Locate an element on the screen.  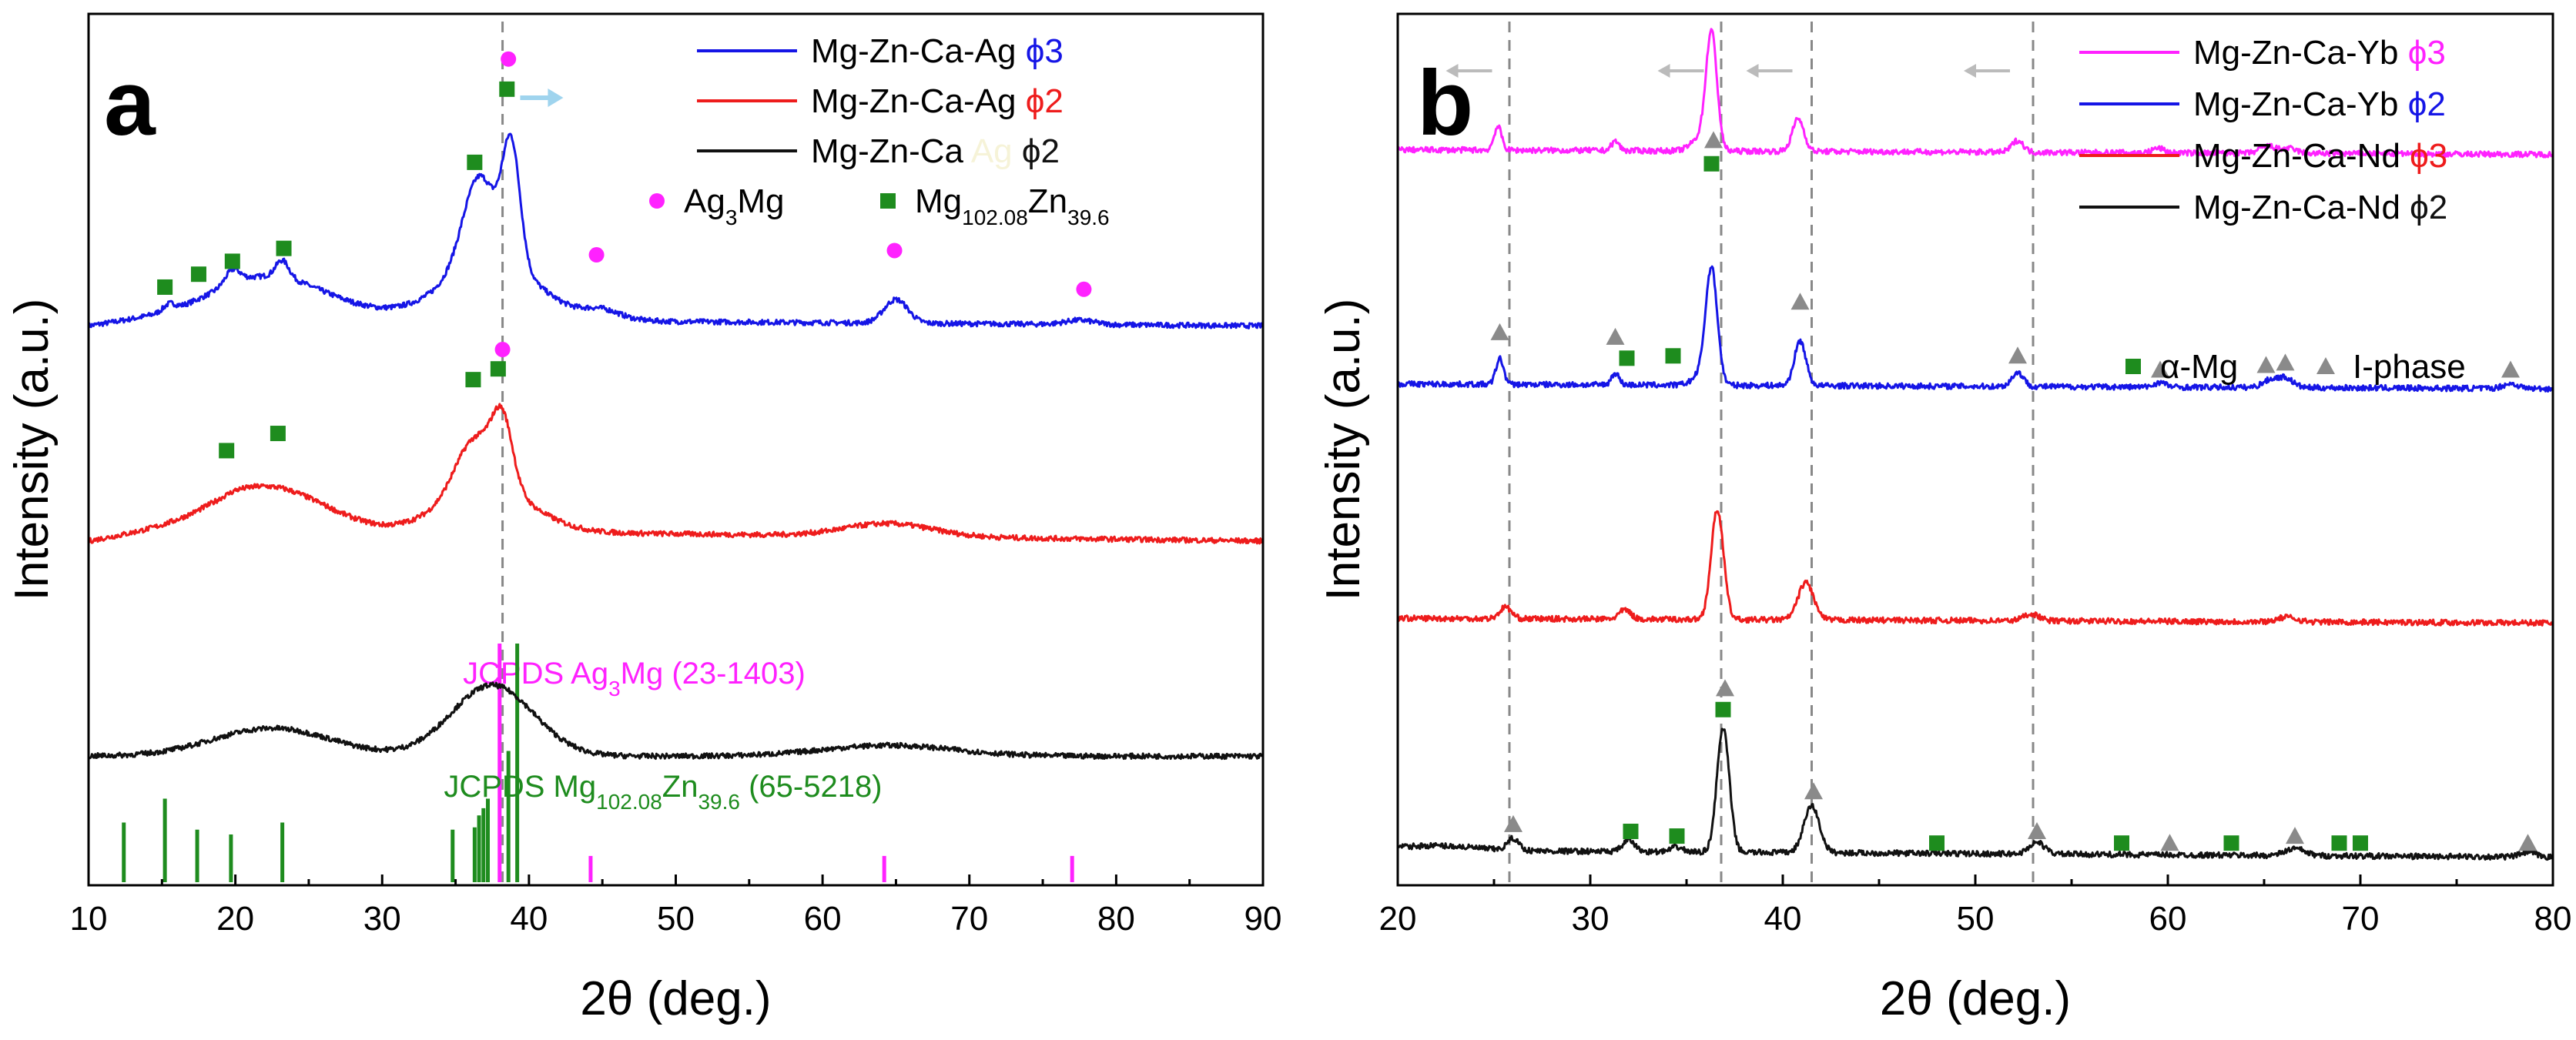
legend-marker-text: Zn is located at coordinates (1047, 201).